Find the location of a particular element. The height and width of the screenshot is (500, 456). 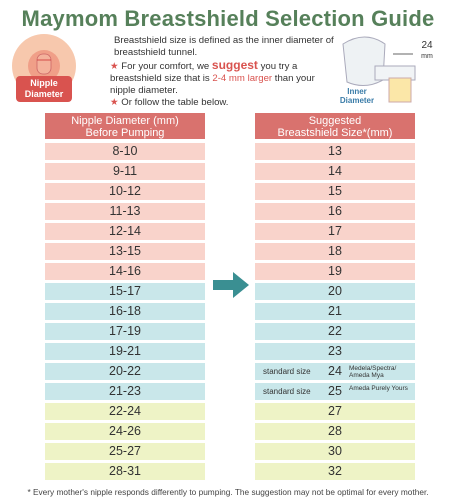

nipple-cell: 8-10 is located at coordinates (125, 152).